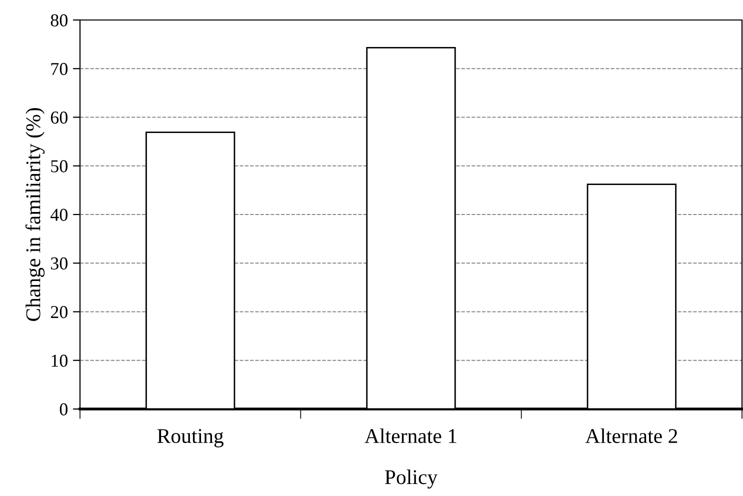 This screenshot has width=743, height=496. Describe the element at coordinates (631, 436) in the screenshot. I see `x-tick-label: Alternate 2` at that location.